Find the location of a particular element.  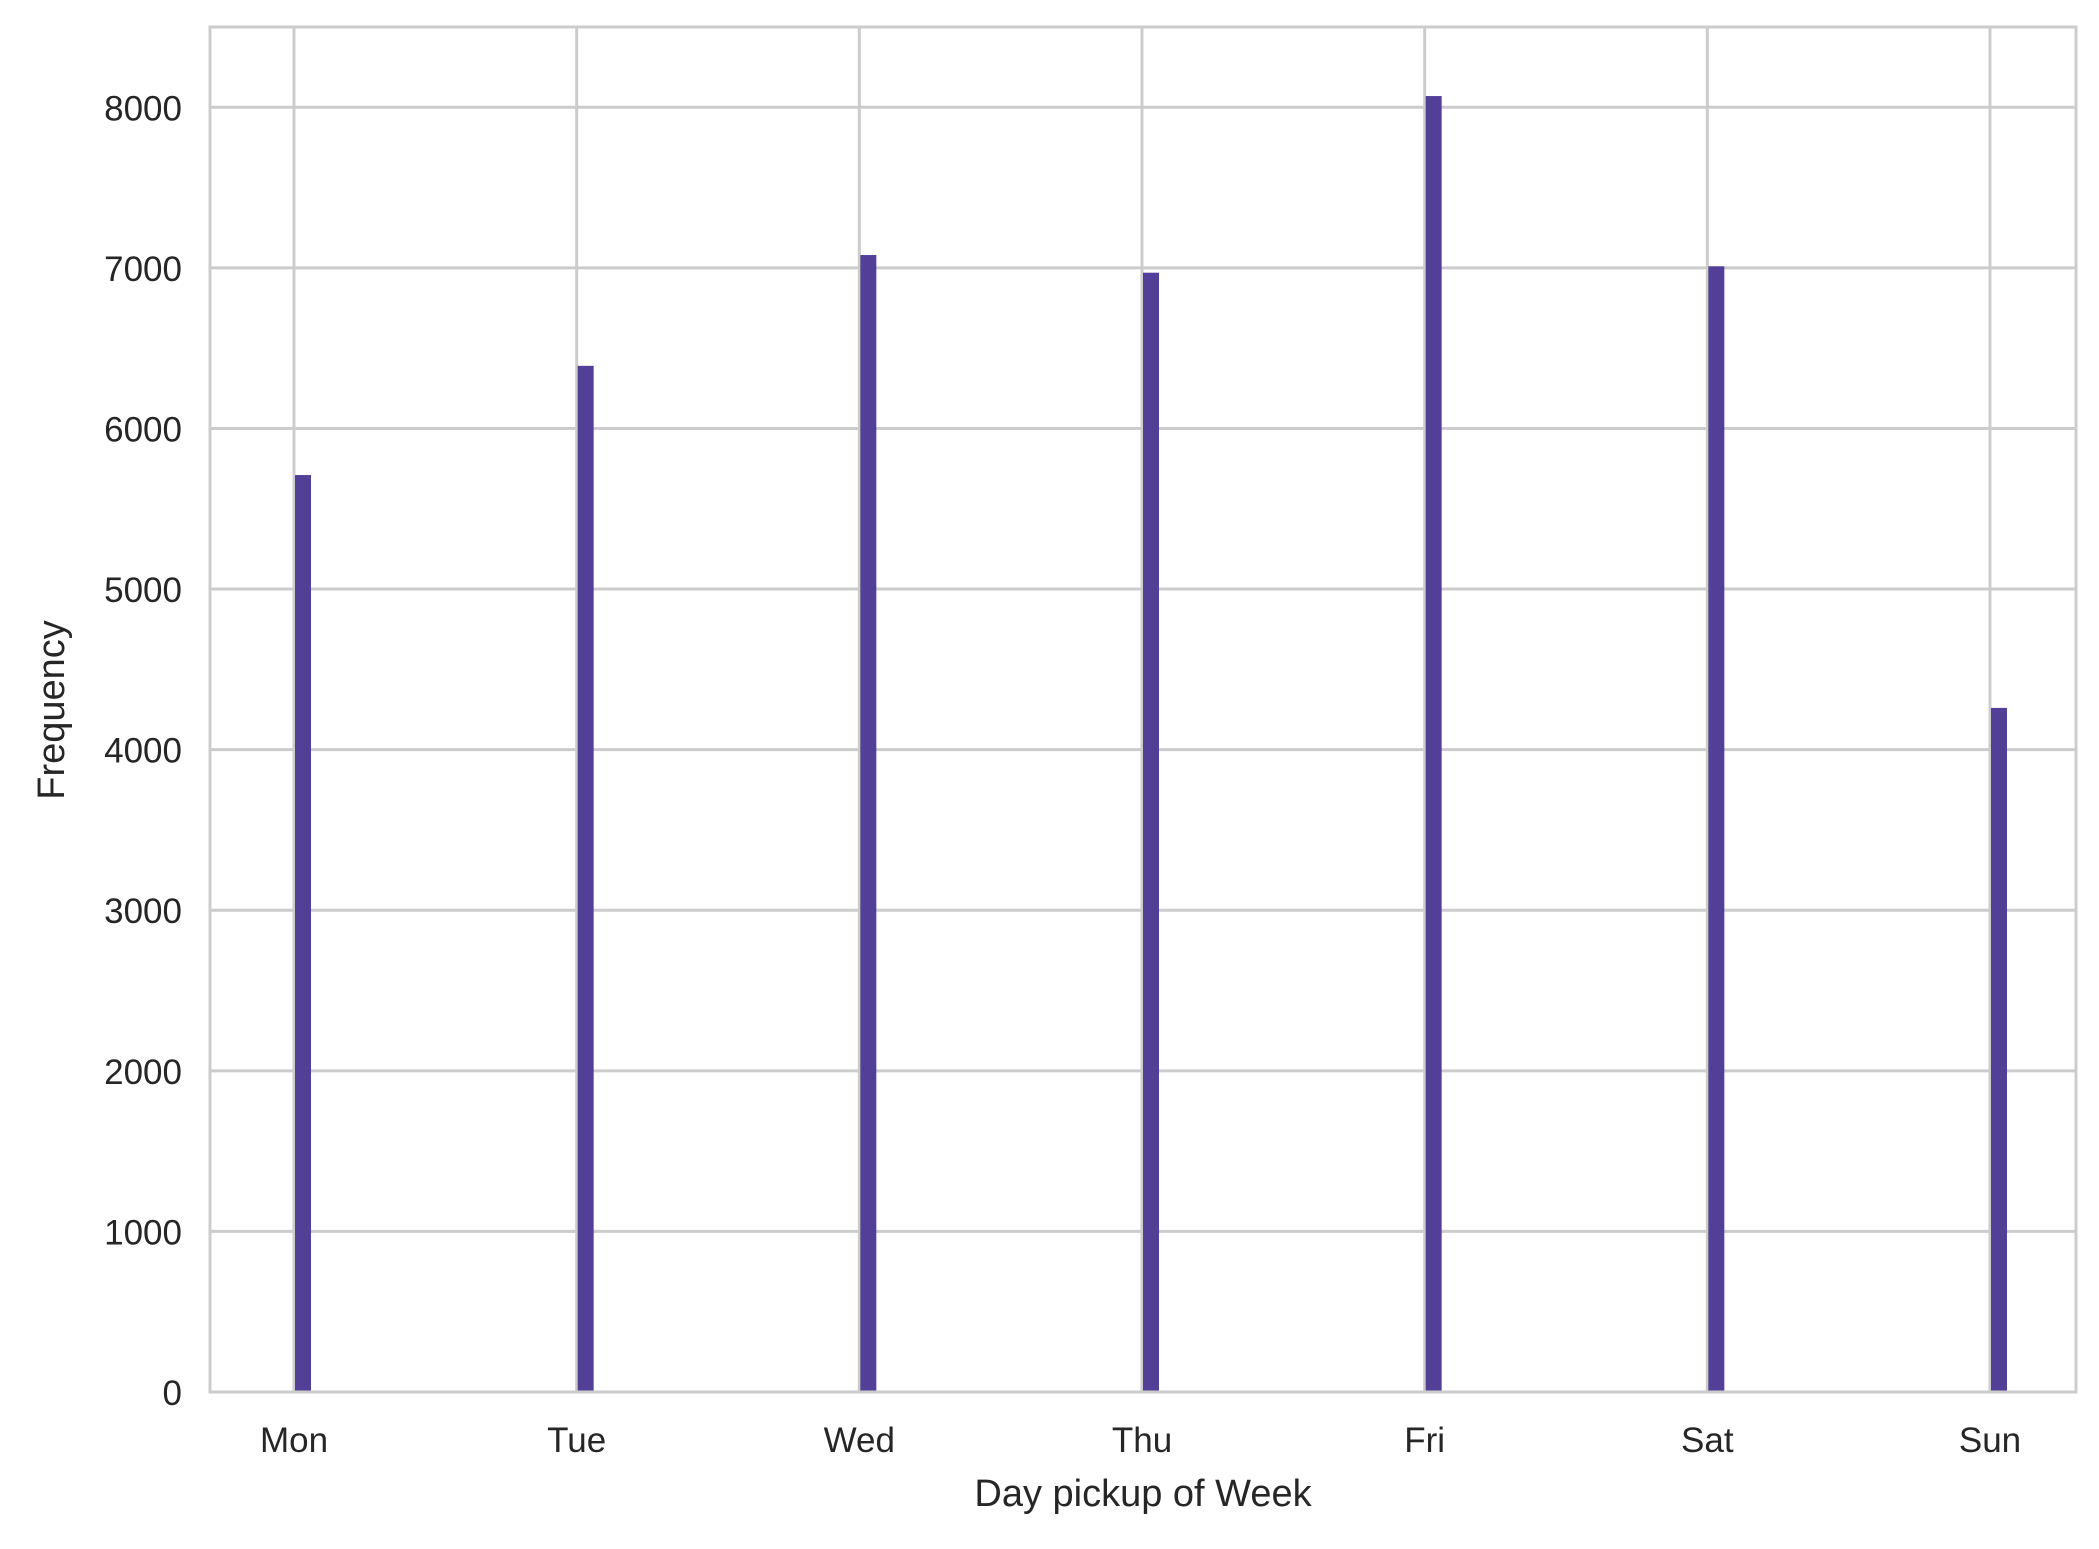

bar-sat is located at coordinates (1716, 829).